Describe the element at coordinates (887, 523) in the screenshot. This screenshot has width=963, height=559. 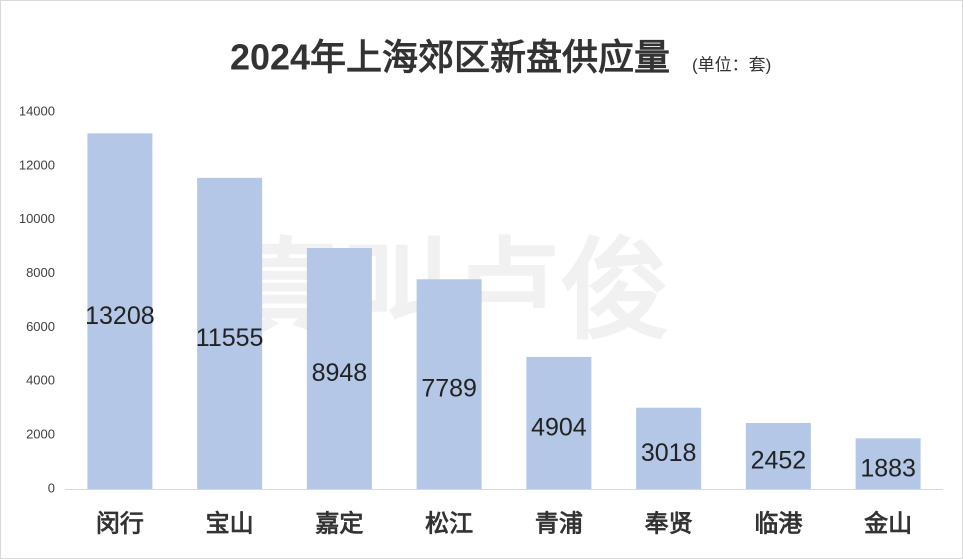
I see `x-tick-label: 金山` at that location.